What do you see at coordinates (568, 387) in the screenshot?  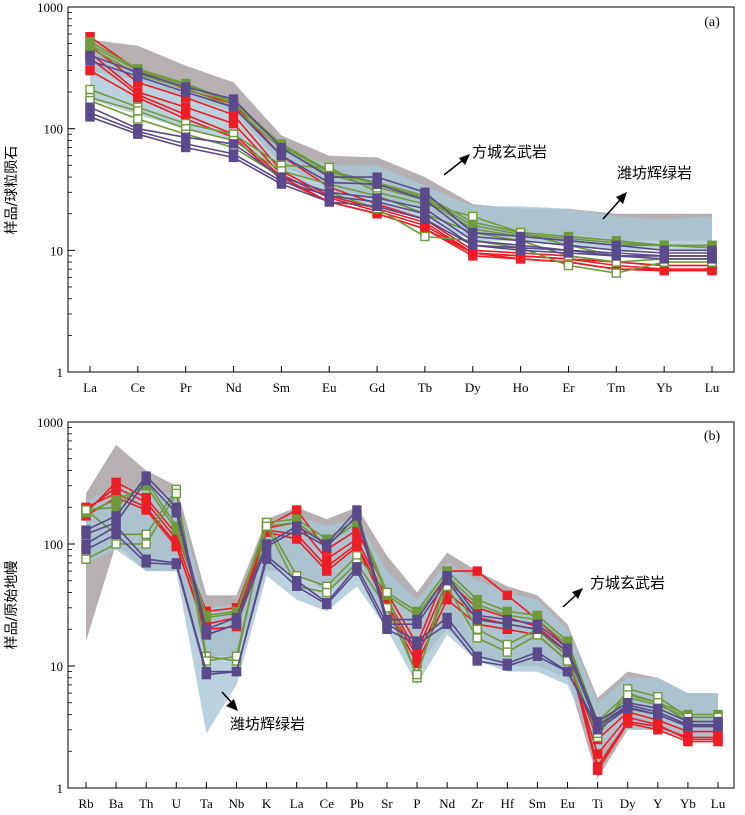 I see `x-tick-label-Er: Er` at bounding box center [568, 387].